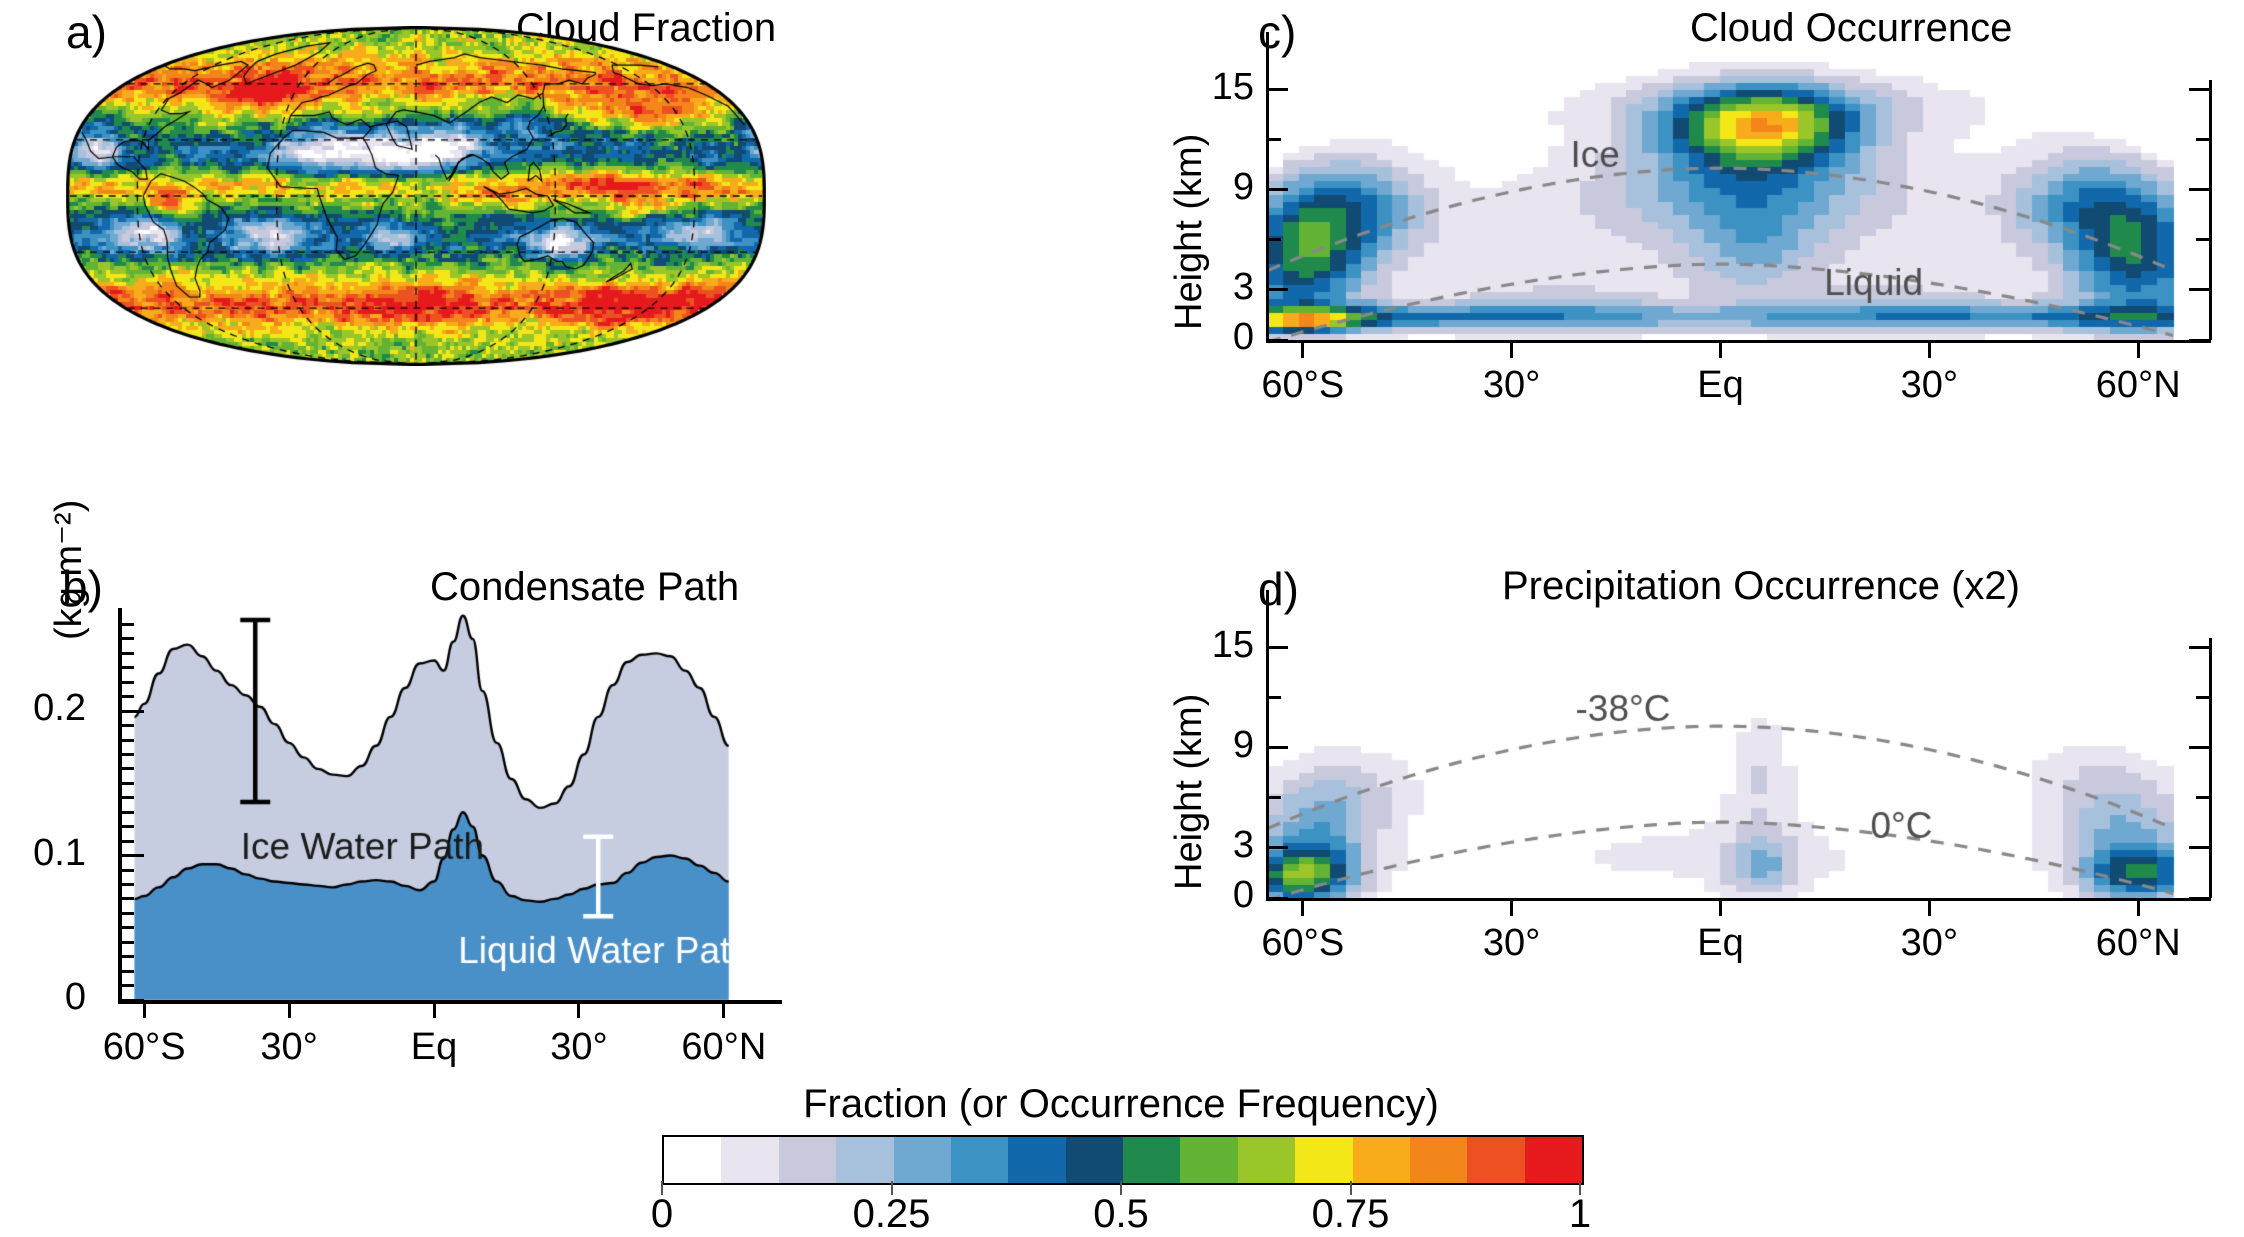  Describe the element at coordinates (59, 708) in the screenshot. I see `panel-b-y-tick-label: 0.2` at that location.